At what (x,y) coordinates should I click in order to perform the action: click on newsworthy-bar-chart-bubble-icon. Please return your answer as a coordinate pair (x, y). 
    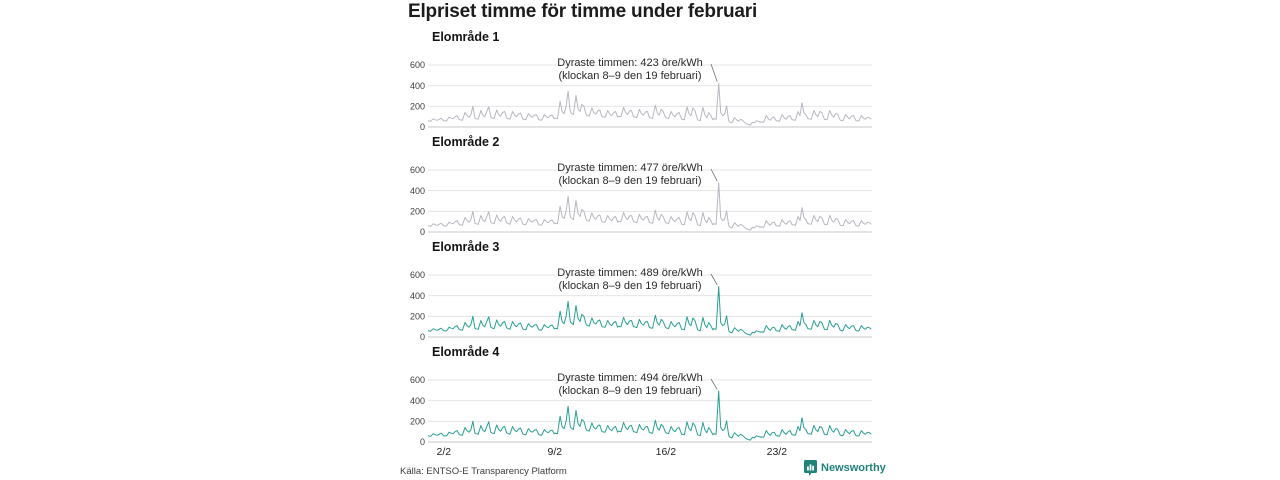
    Looking at the image, I should click on (810, 468).